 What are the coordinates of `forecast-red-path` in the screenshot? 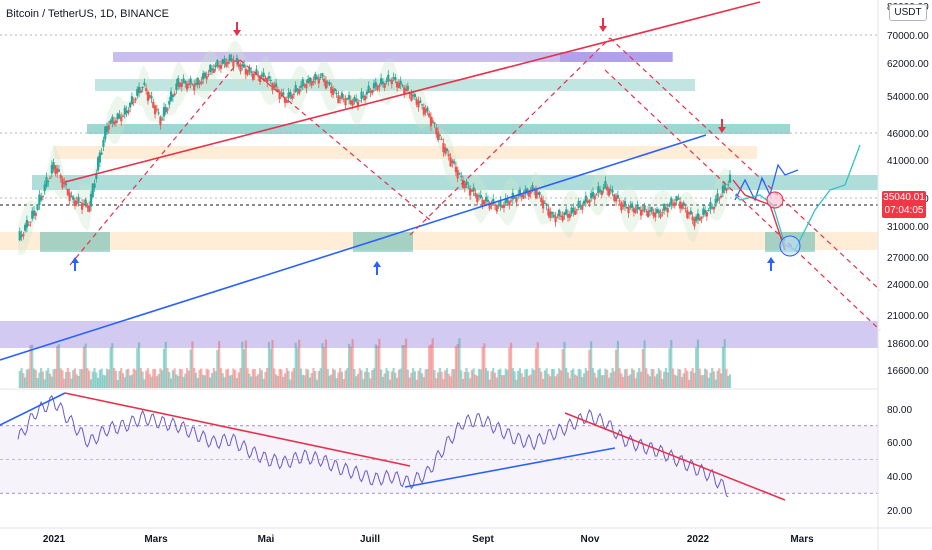 It's located at (759, 215).